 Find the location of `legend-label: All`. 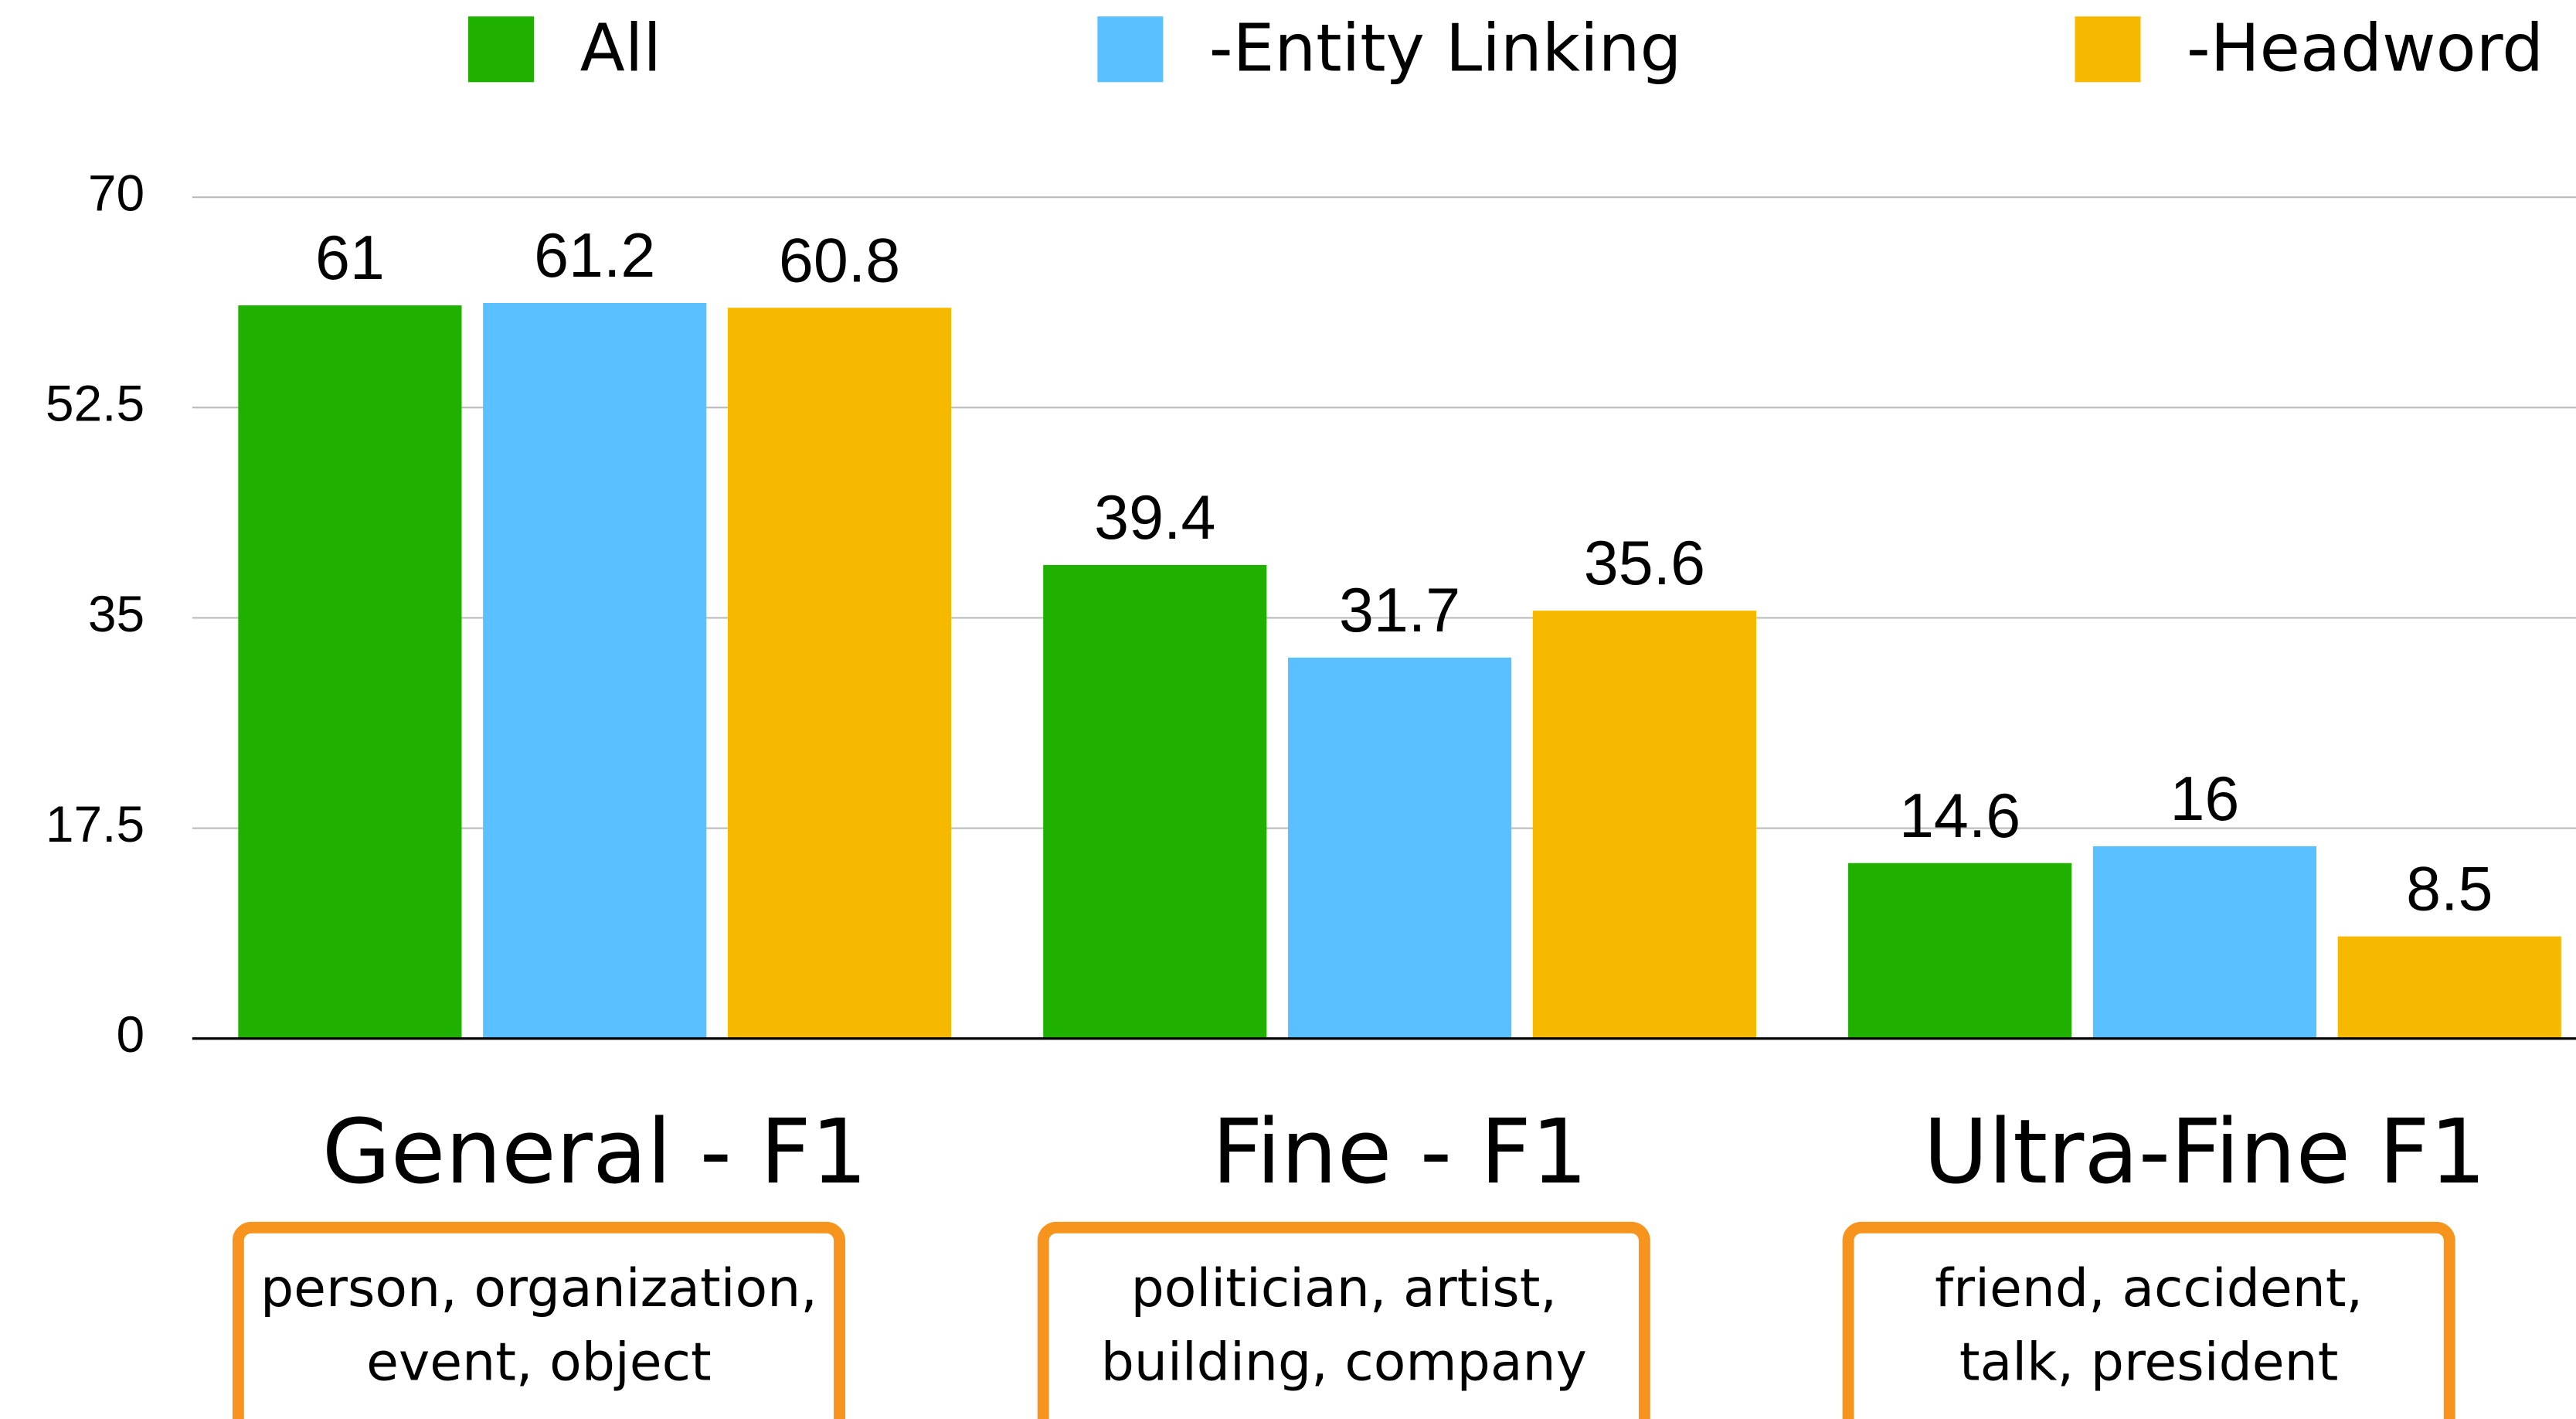

legend-label: All is located at coordinates (620, 48).